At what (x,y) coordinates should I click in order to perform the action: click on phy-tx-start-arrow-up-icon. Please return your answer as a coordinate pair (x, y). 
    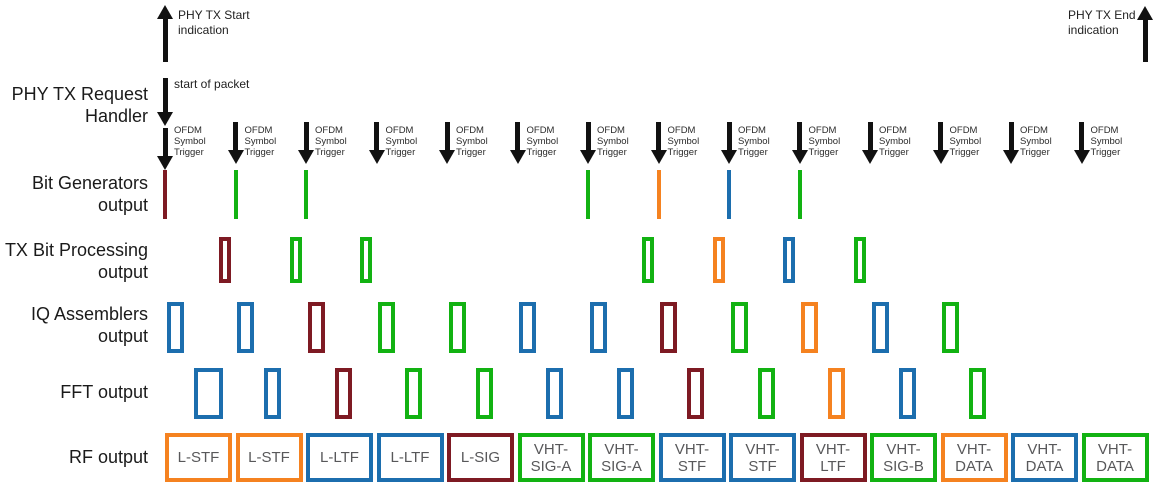
    Looking at the image, I should click on (165, 12).